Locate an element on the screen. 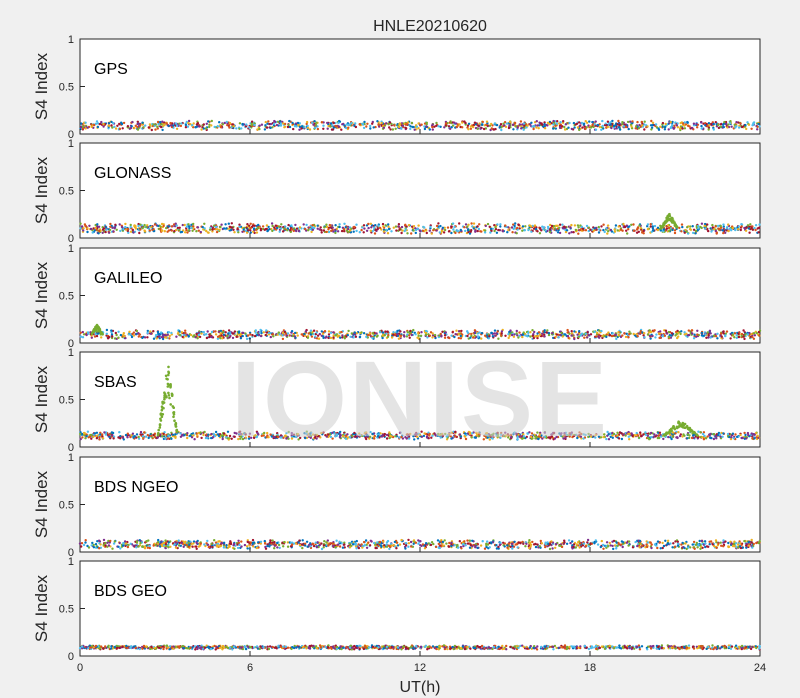 This screenshot has width=800, height=698. panel-0-ytick-label: 0 is located at coordinates (71, 135).